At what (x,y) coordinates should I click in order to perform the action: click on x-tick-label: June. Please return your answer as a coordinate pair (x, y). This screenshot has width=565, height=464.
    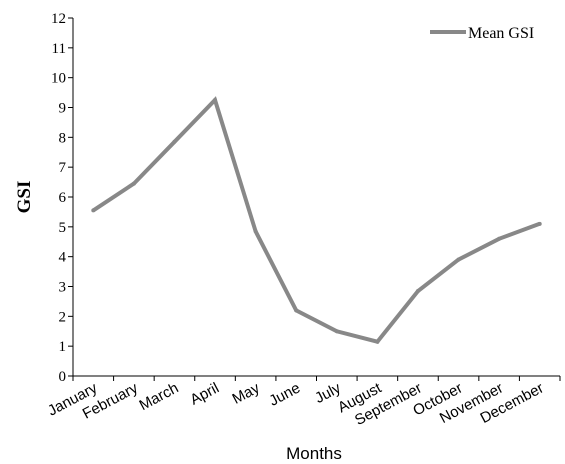
    Looking at the image, I should click on (284, 395).